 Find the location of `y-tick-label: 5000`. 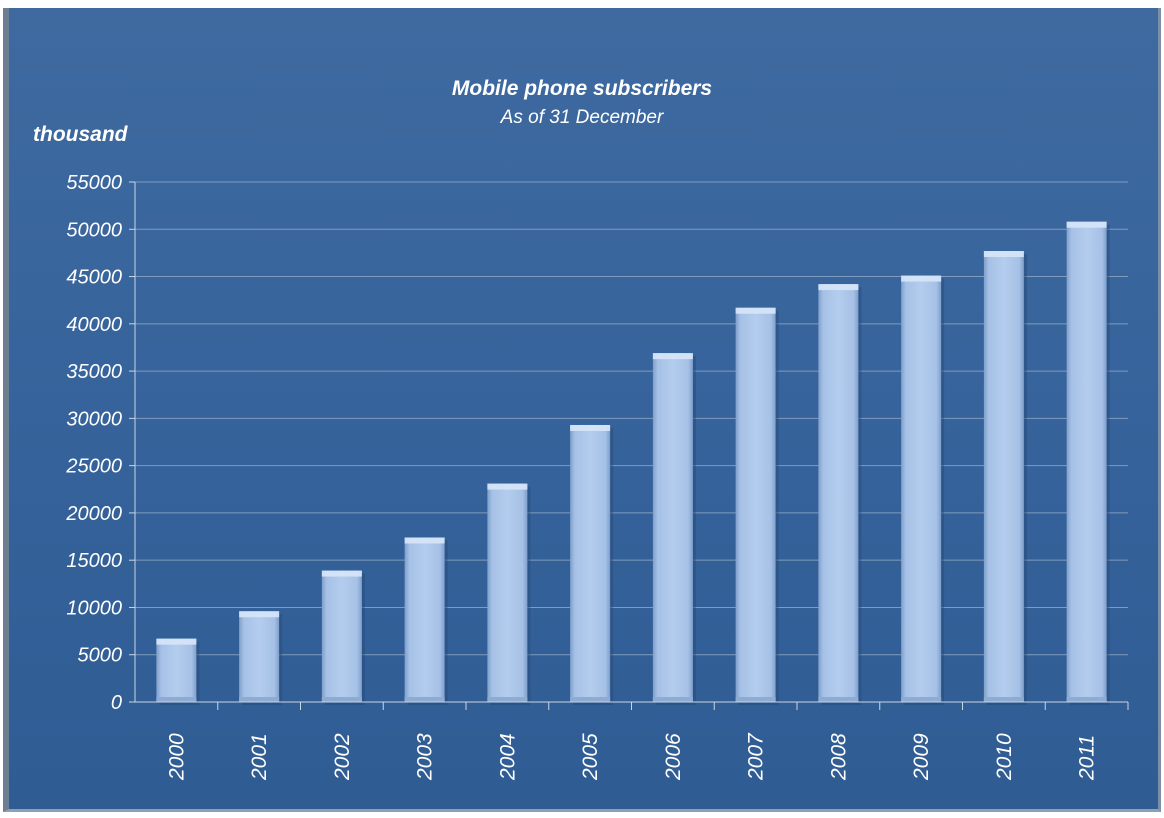

y-tick-label: 5000 is located at coordinates (100, 656).